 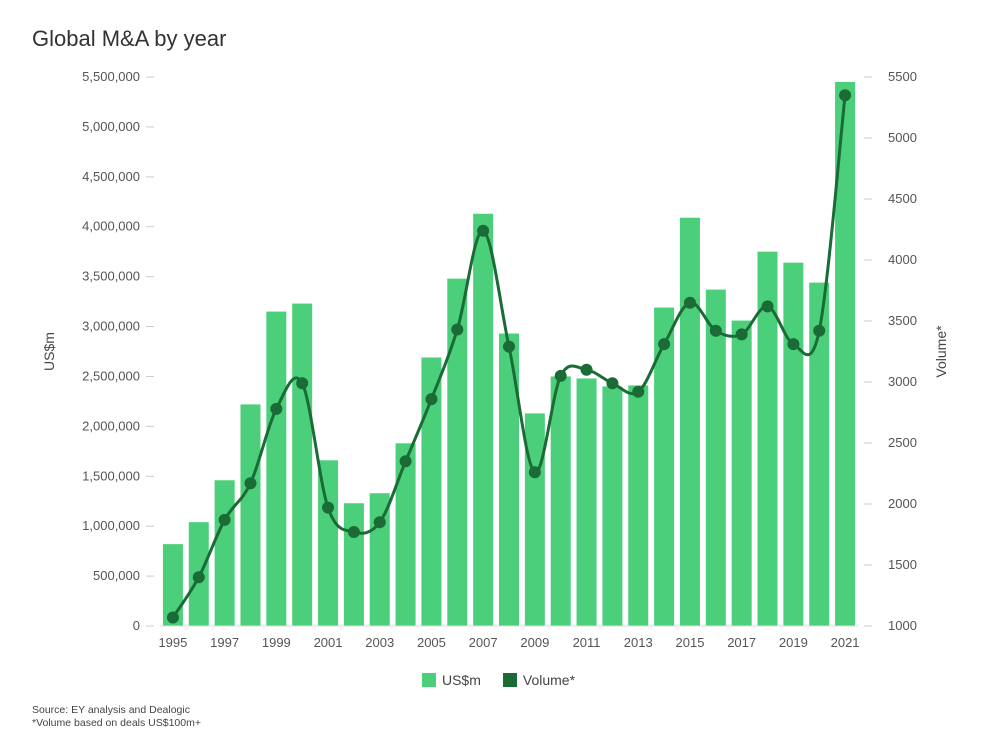 I want to click on bar-2014, so click(x=664, y=466).